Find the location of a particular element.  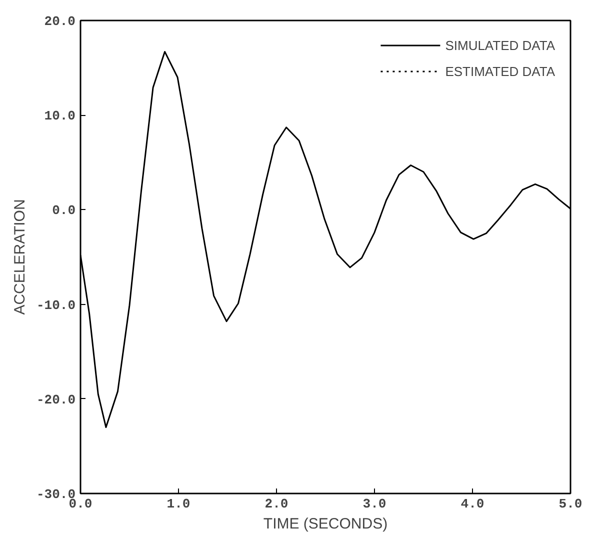

x-tick-label: 5.0 is located at coordinates (570, 504).